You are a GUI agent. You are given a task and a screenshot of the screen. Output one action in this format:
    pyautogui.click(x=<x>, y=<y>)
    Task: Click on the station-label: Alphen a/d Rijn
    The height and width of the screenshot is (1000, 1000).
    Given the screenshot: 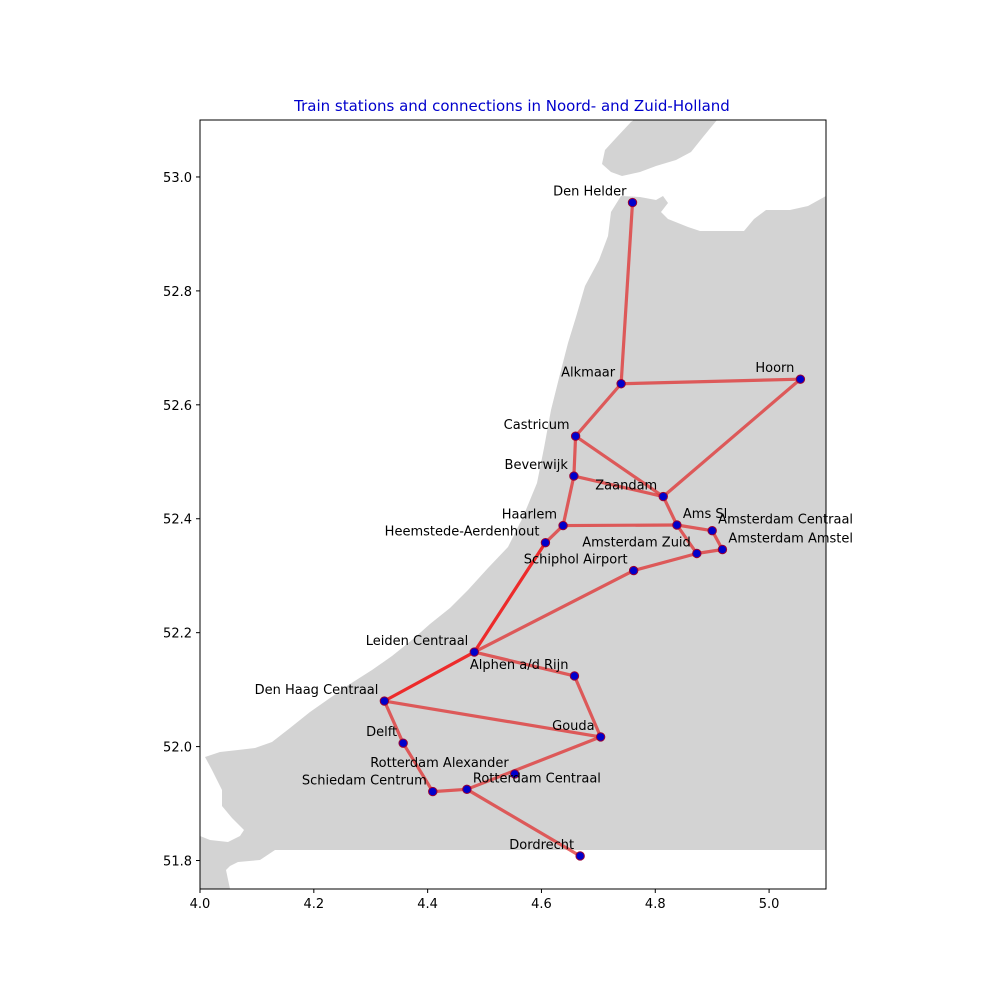 What is the action you would take?
    pyautogui.click(x=519, y=665)
    